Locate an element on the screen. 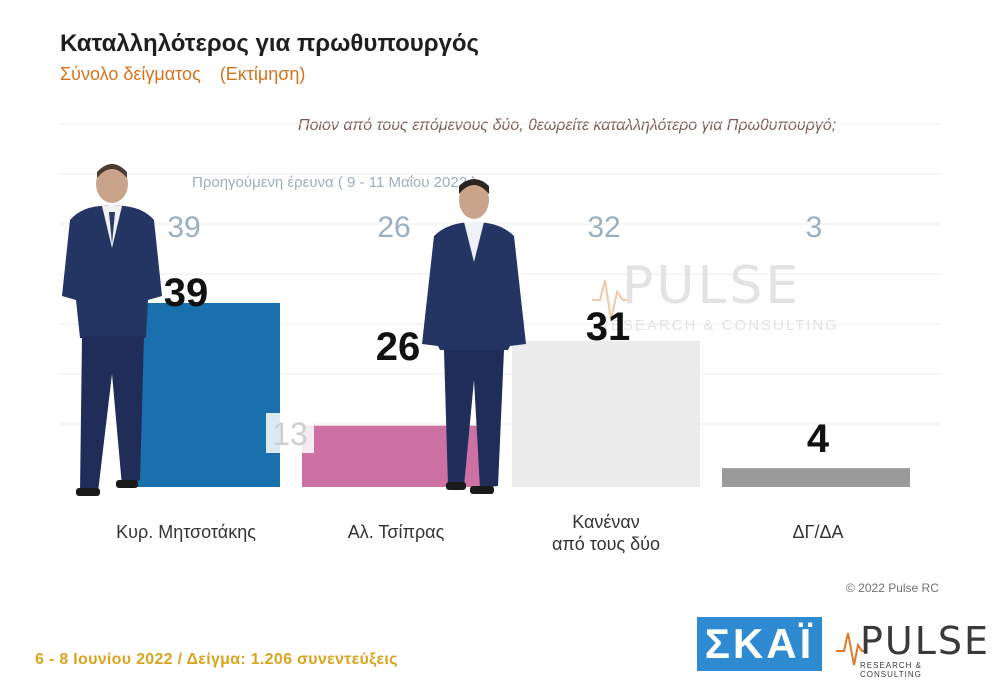  skai-logo: ΣΚΑΪ is located at coordinates (759, 644).